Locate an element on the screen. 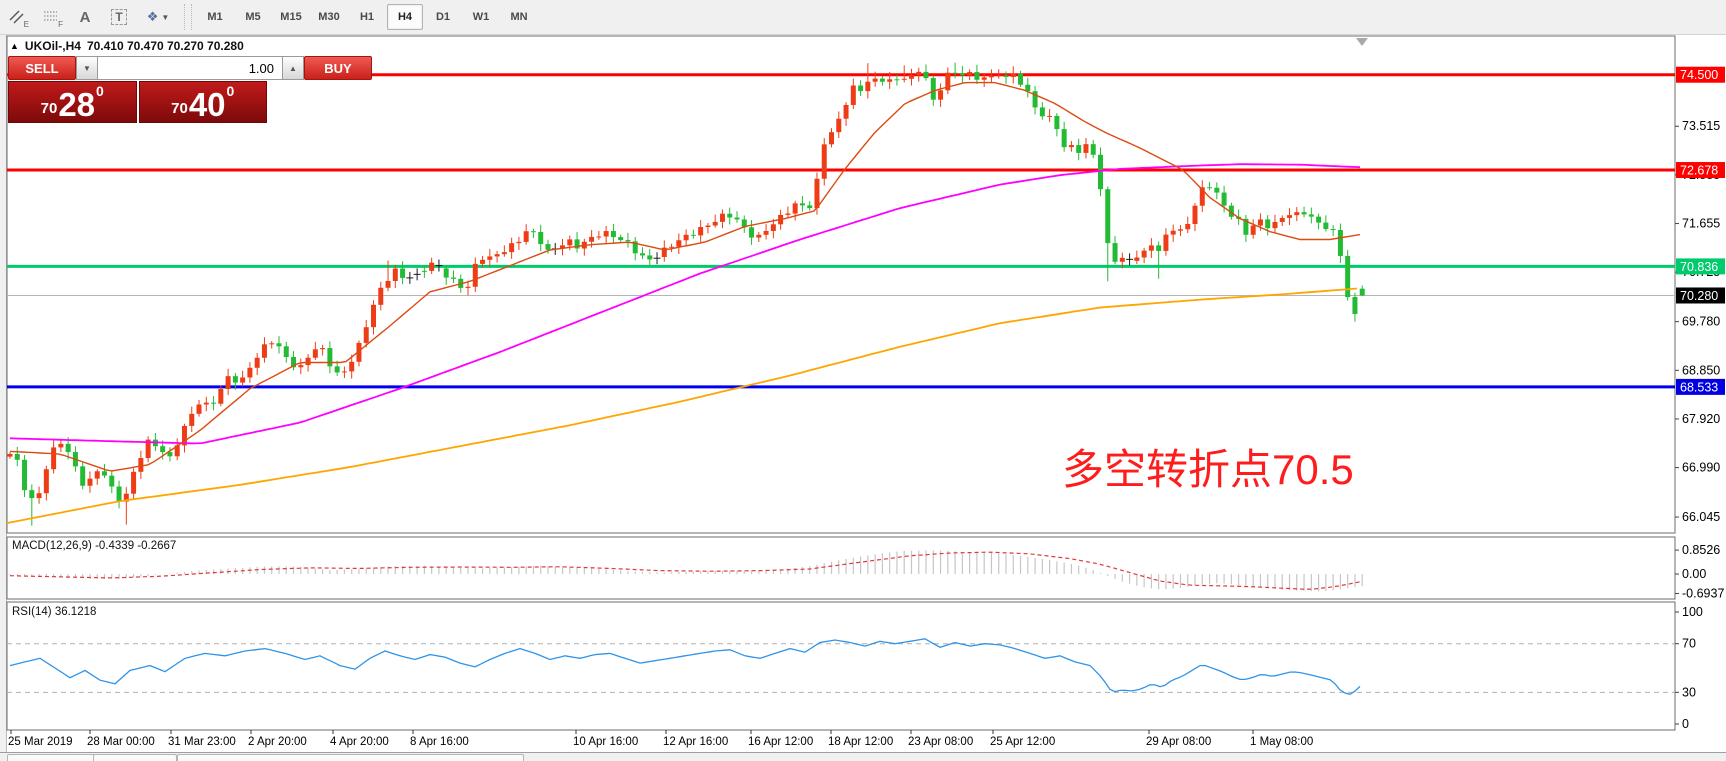  volume-increase-button: ▲ is located at coordinates (293, 68).